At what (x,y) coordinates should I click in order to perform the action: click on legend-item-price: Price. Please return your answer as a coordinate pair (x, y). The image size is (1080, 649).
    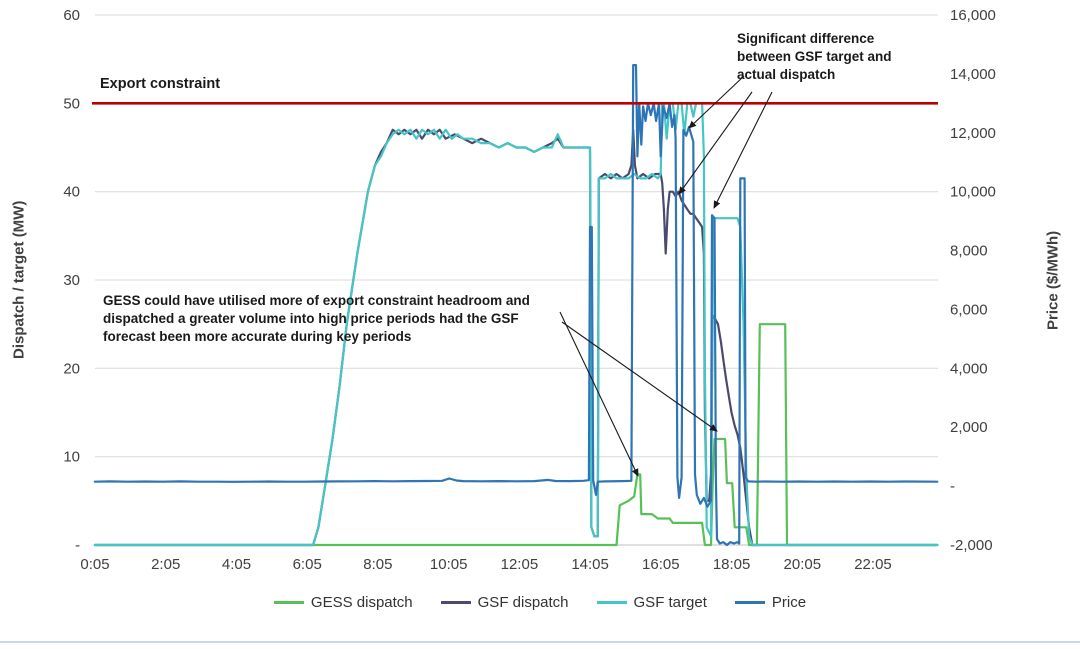
    Looking at the image, I should click on (770, 602).